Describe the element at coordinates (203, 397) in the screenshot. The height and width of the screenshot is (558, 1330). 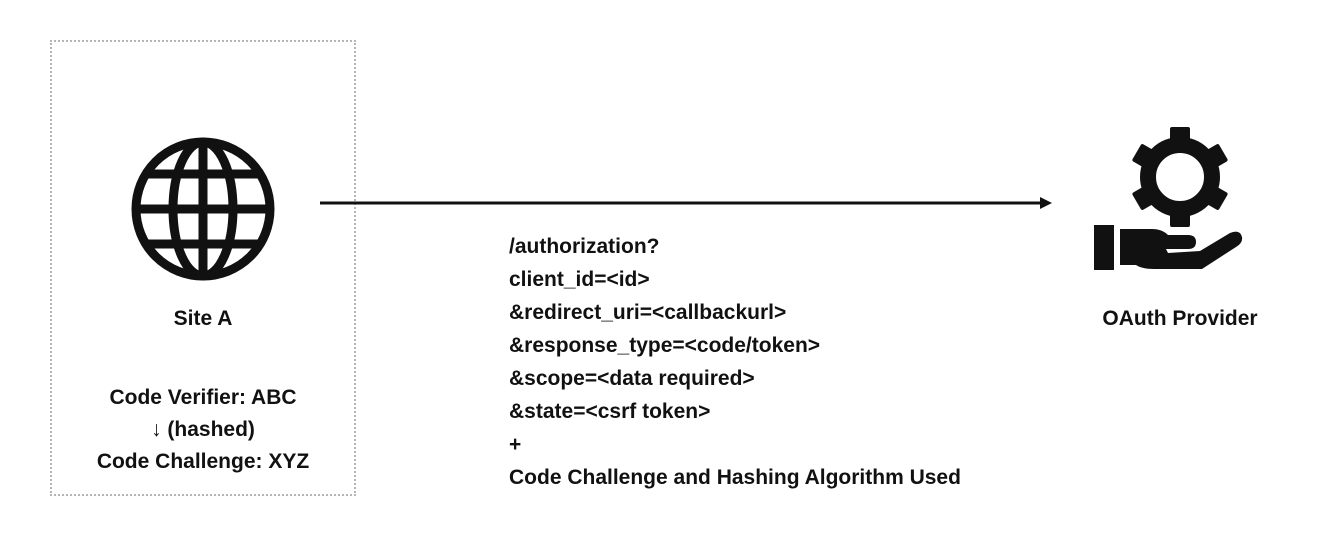
I see `code-verifier-text: Code Verifier: ABC` at that location.